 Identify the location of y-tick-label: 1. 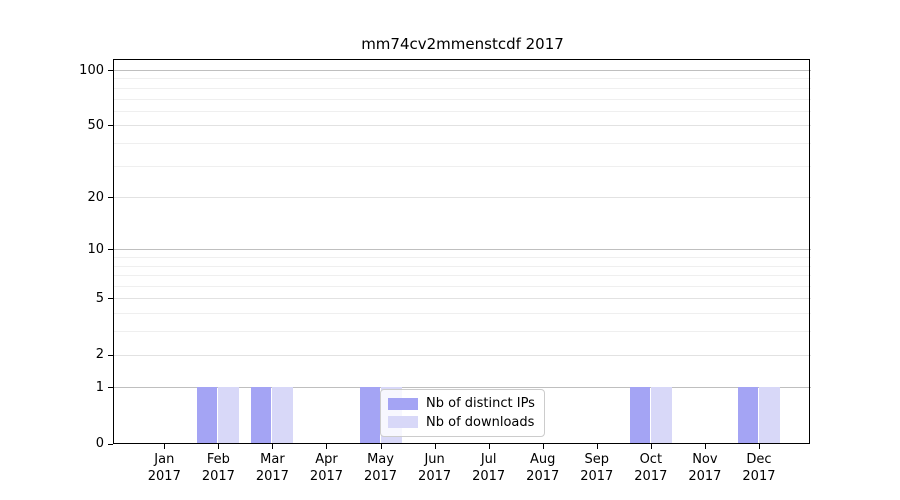
(99, 387).